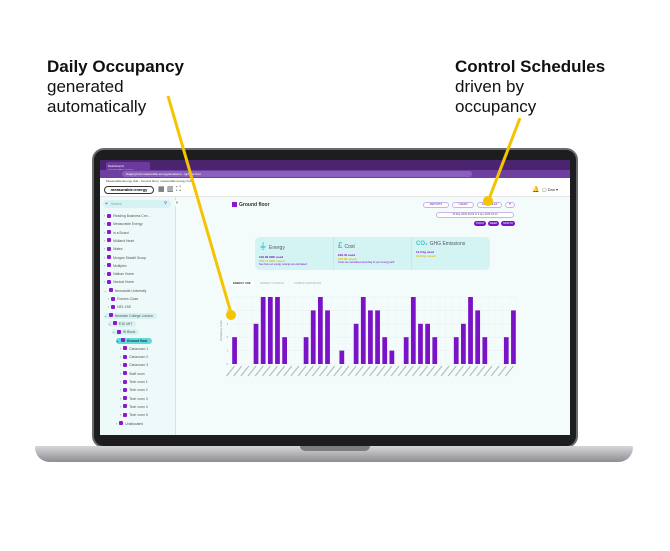 The height and width of the screenshot is (551, 670). Describe the element at coordinates (228, 324) in the screenshot. I see `y-tick-label: 3` at that location.